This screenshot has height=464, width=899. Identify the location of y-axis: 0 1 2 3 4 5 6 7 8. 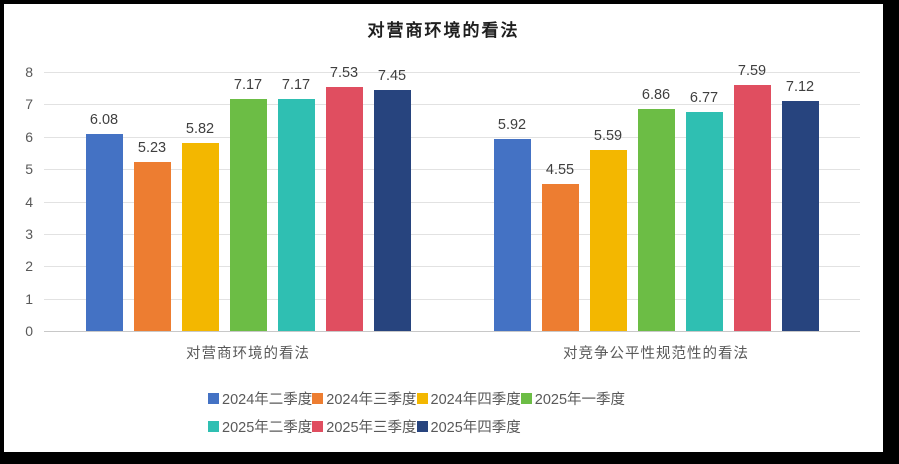
(22, 201).